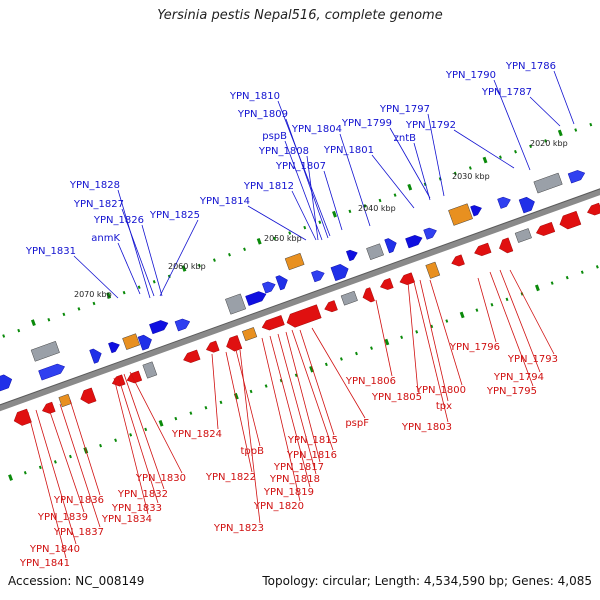 This screenshot has width=600, height=600. Describe the element at coordinates (254, 96) in the screenshot. I see `forward-gene-label: YPN_1810` at that location.